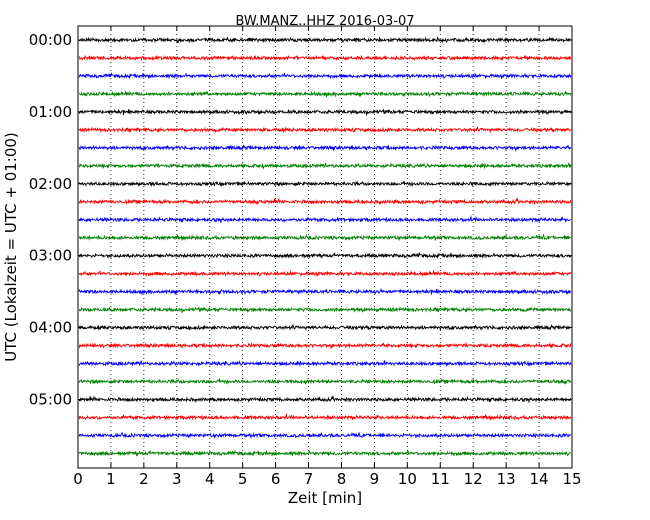 The width and height of the screenshot is (650, 520). Describe the element at coordinates (210, 479) in the screenshot. I see `x-tick-label-4: 4` at that location.